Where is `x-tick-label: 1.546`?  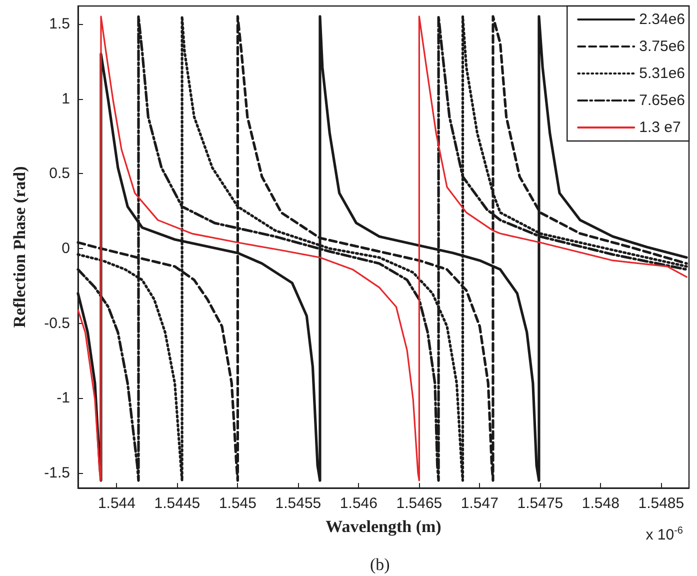
x-tick-label: 1.546 is located at coordinates (359, 503).